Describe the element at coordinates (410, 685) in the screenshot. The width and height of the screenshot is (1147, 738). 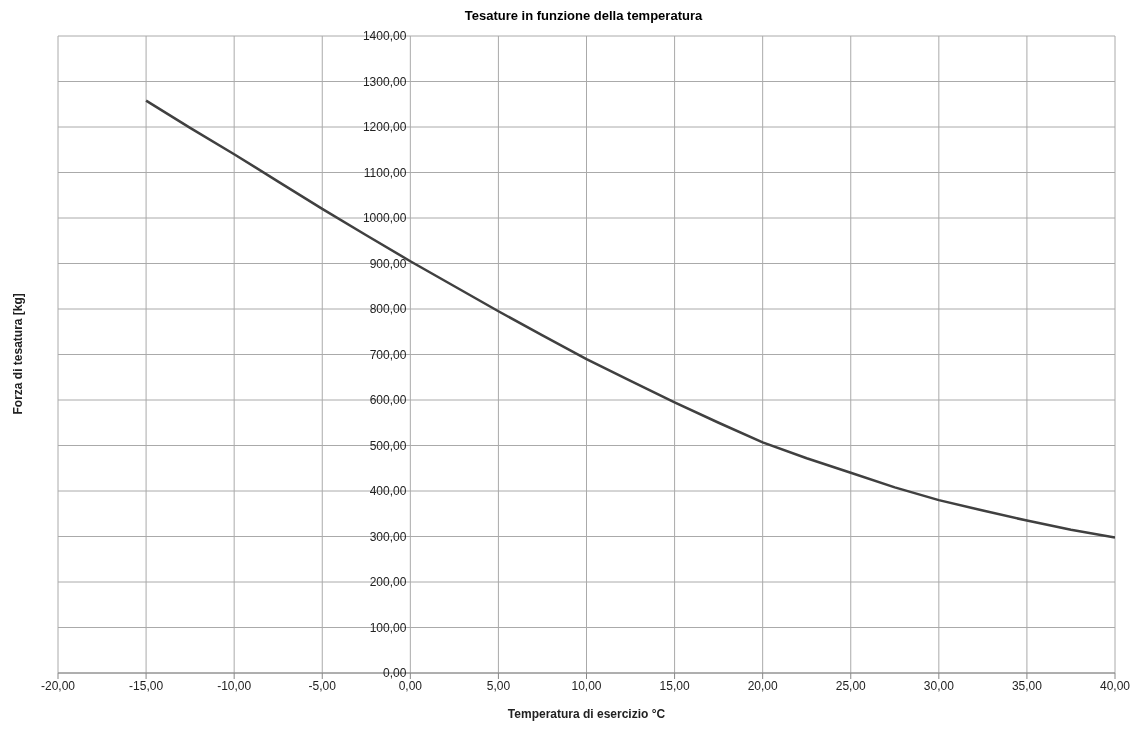
I see `x-tick-label: 0,00` at that location.